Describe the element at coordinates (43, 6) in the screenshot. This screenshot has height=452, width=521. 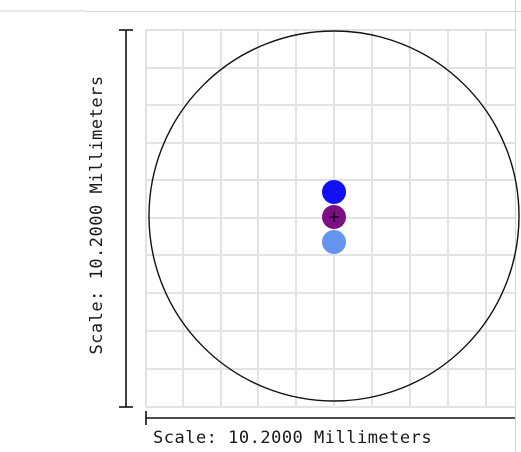
I see `toolbar-tab-marker` at that location.